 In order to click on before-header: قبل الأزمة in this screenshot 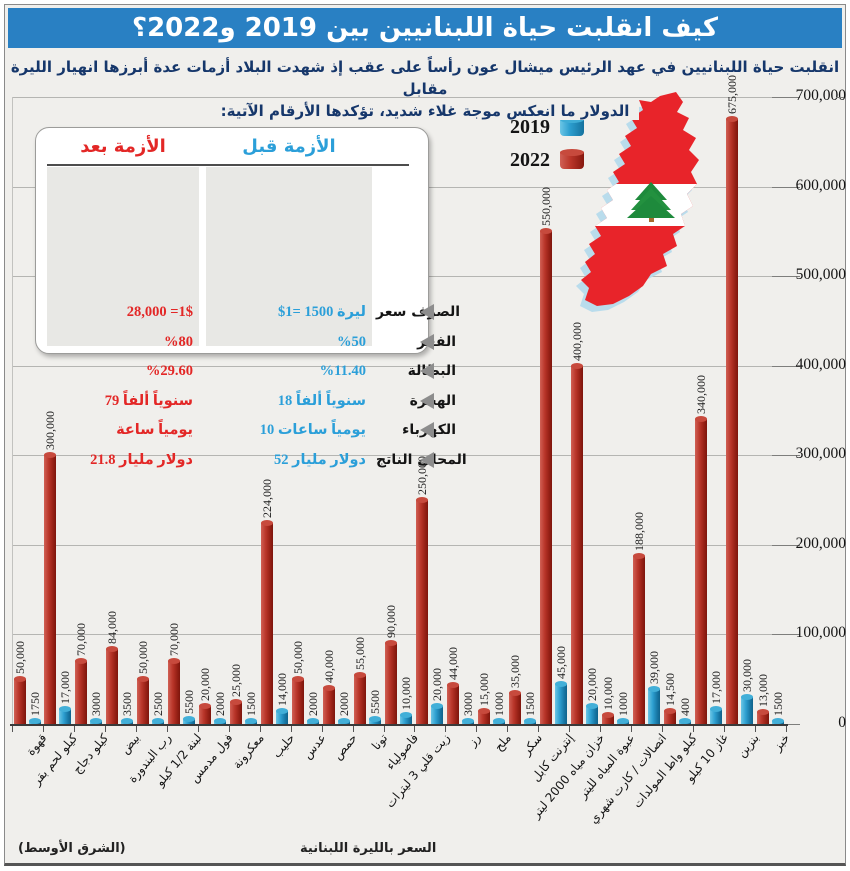, I will do `click(289, 146)`.